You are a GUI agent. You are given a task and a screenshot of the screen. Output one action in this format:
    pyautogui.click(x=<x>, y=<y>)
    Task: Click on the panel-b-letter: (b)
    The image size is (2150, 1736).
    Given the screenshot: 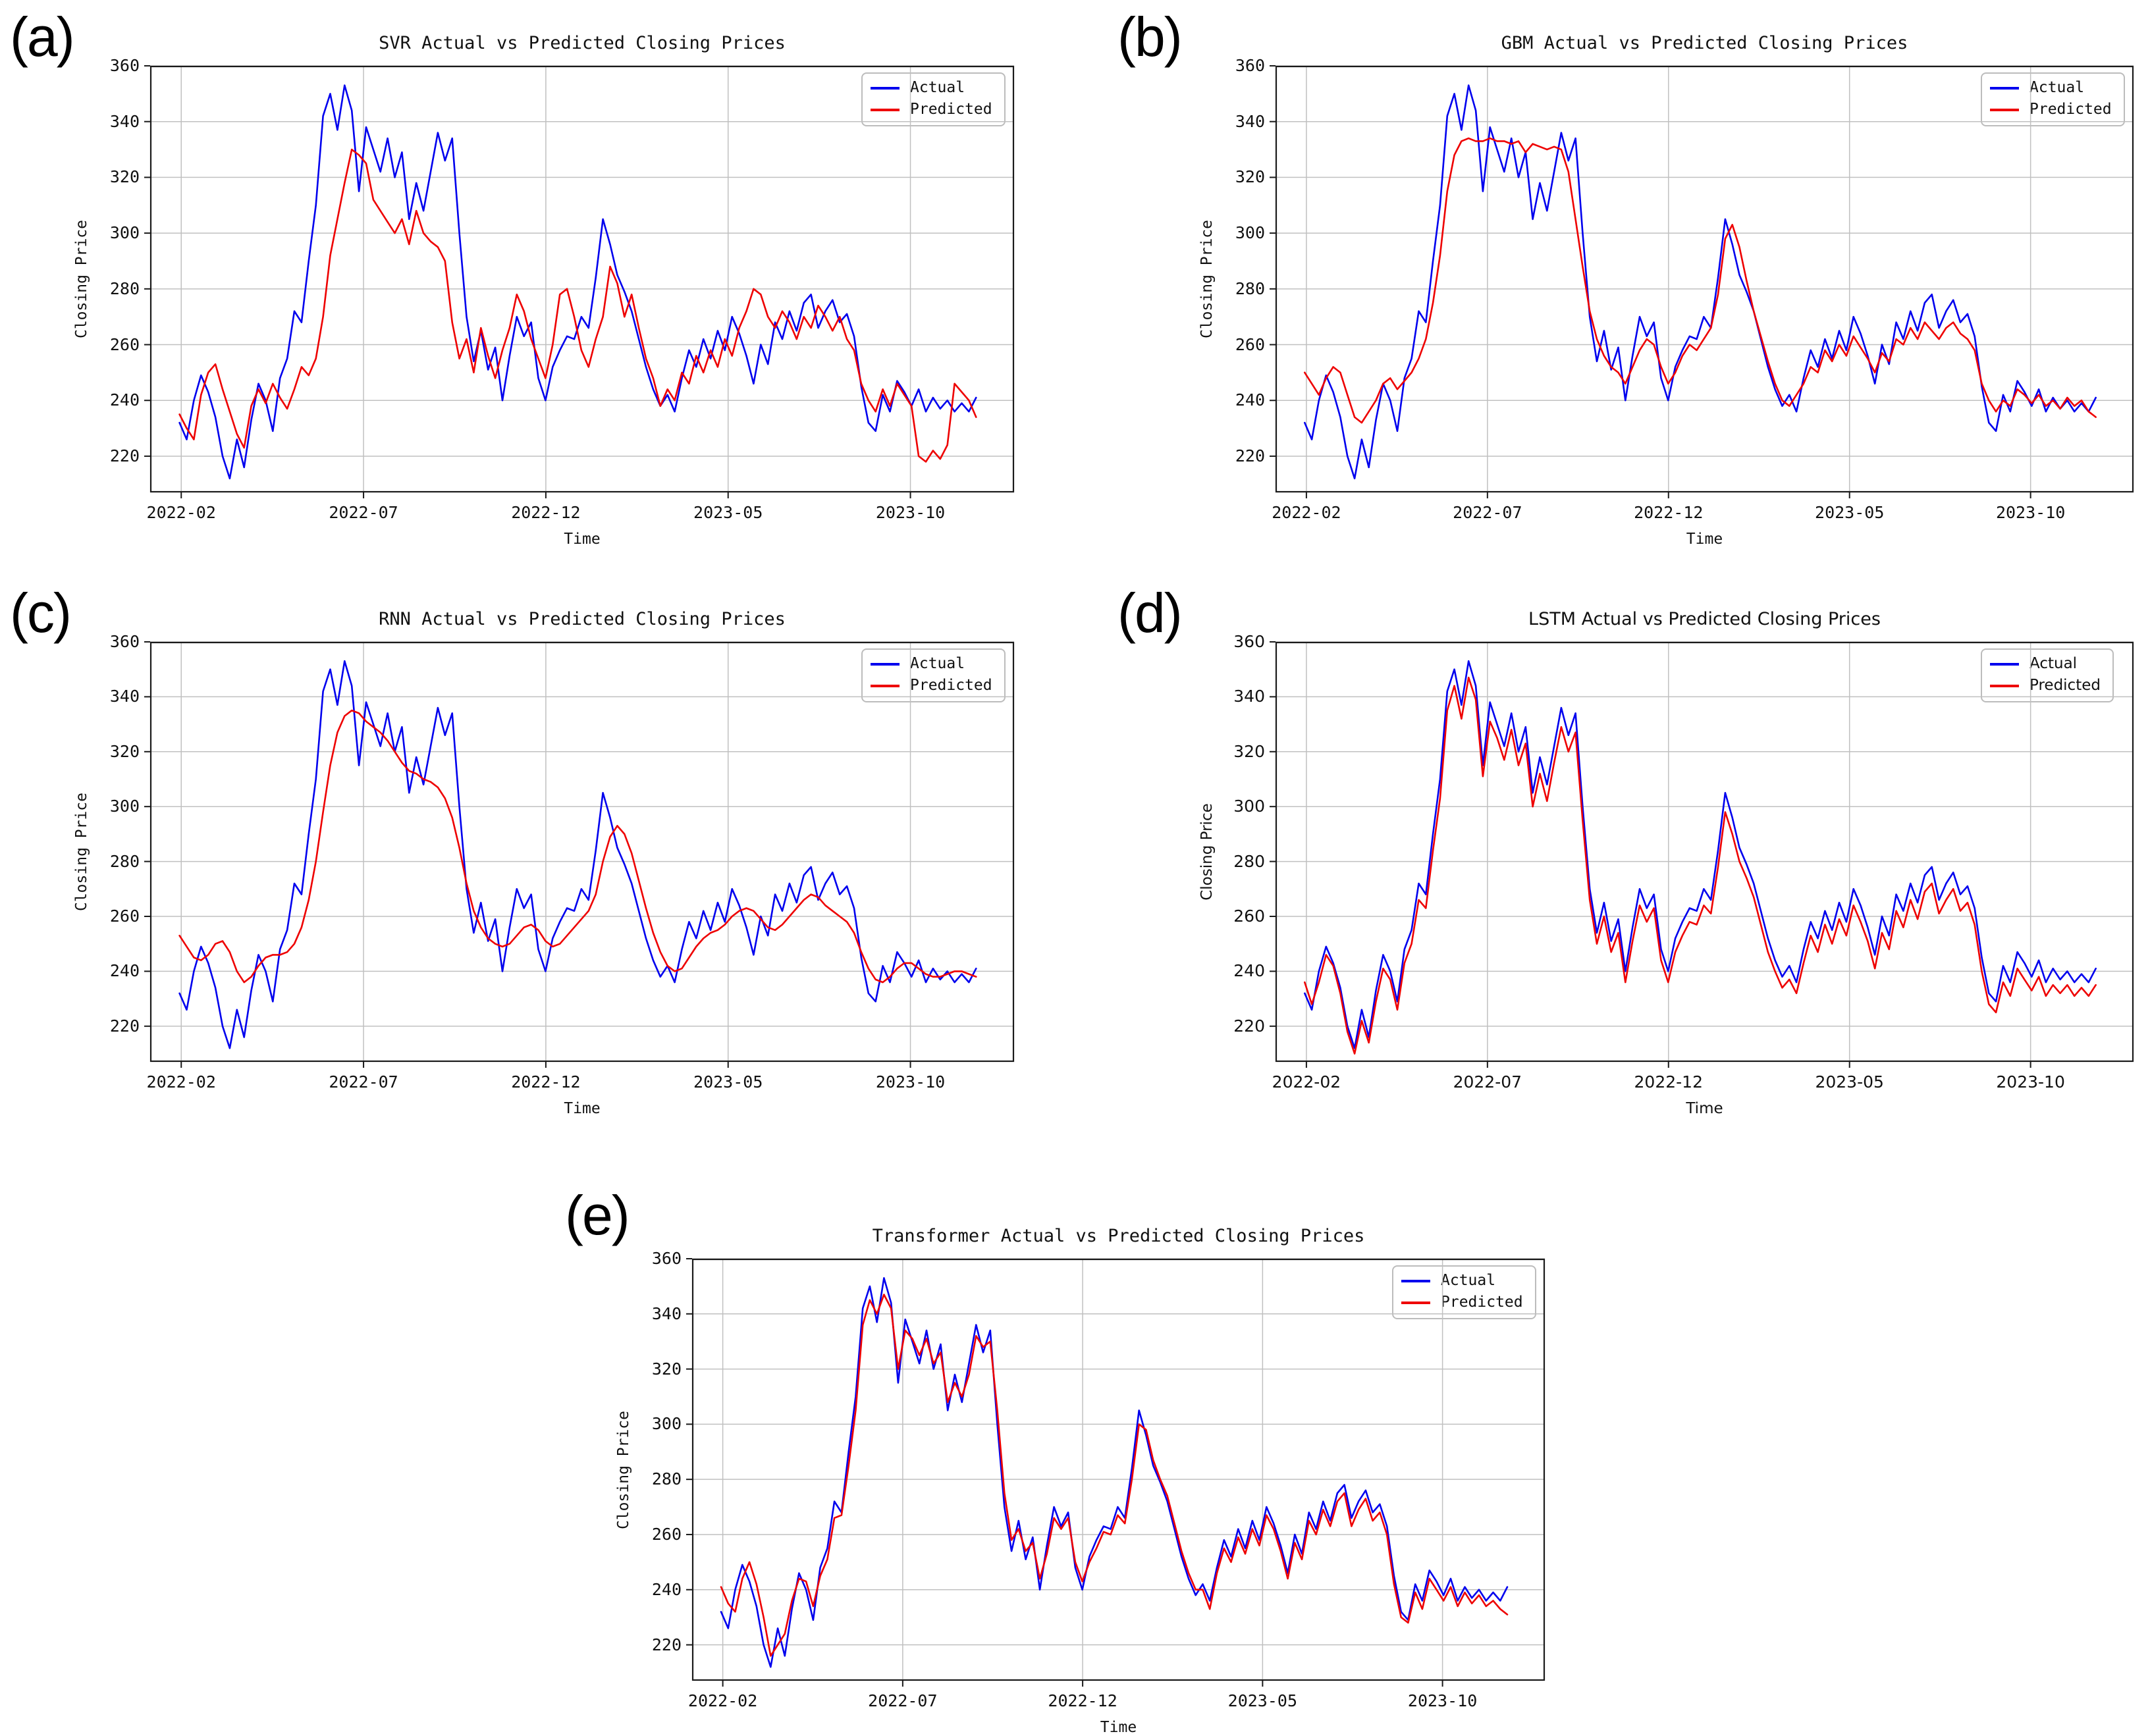 What is the action you would take?
    pyautogui.click(x=1150, y=37)
    